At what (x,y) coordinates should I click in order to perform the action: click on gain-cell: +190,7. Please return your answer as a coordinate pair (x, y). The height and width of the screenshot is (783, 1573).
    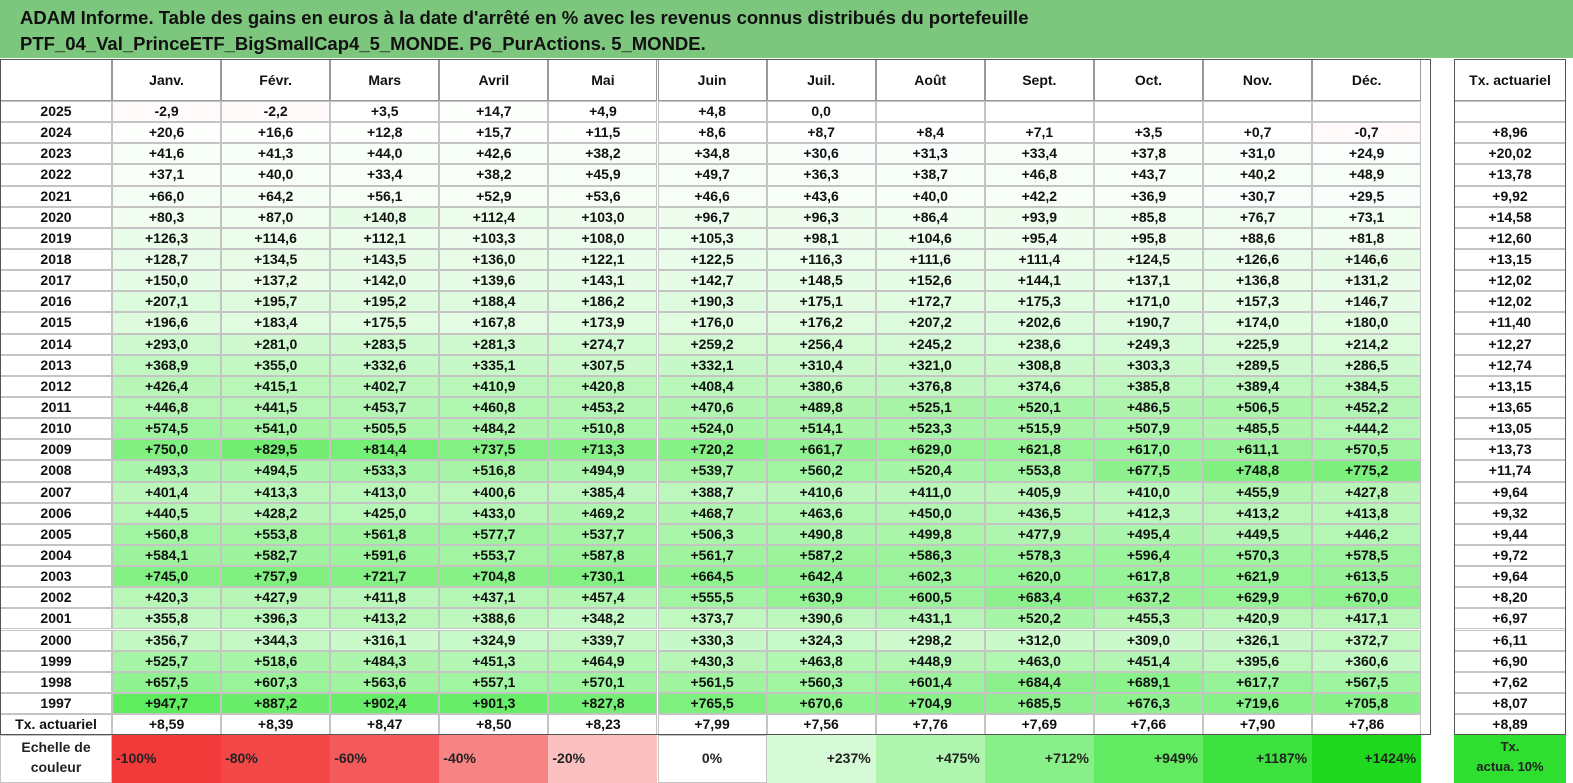
    Looking at the image, I should click on (1148, 323).